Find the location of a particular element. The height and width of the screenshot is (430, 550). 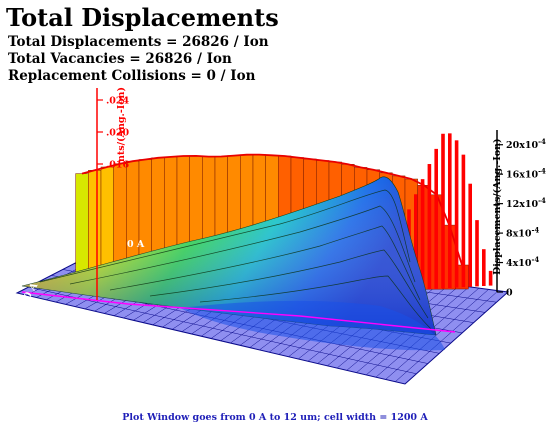

floor-label-back: 0 A is located at coordinates (136, 244).